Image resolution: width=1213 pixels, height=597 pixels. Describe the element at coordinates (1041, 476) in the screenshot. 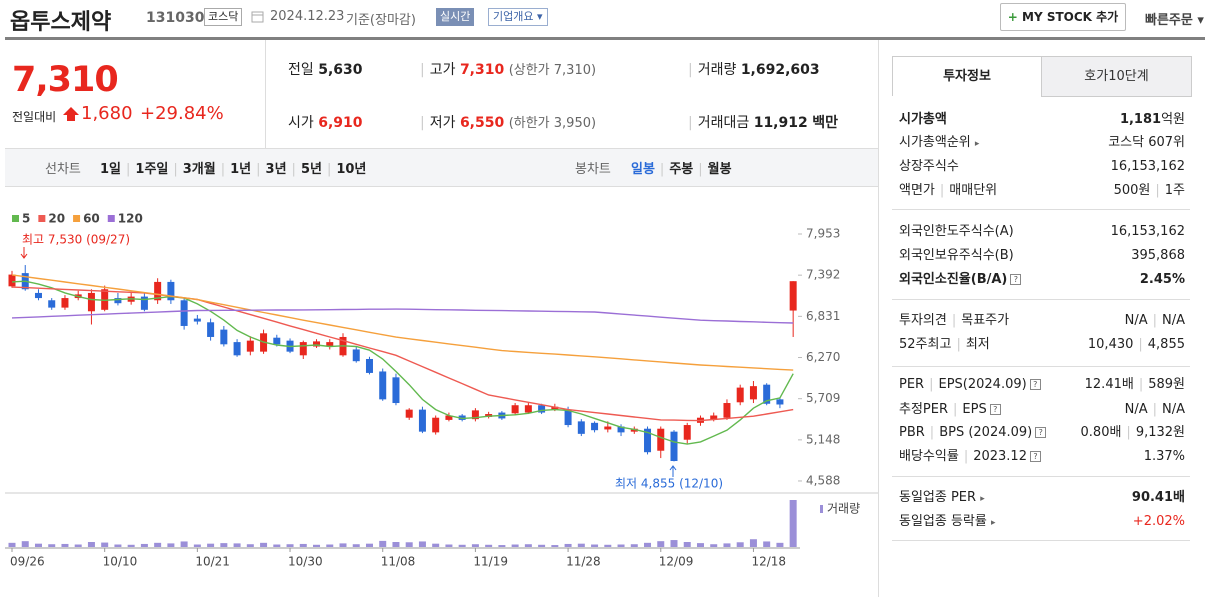

I see `row-divider` at that location.